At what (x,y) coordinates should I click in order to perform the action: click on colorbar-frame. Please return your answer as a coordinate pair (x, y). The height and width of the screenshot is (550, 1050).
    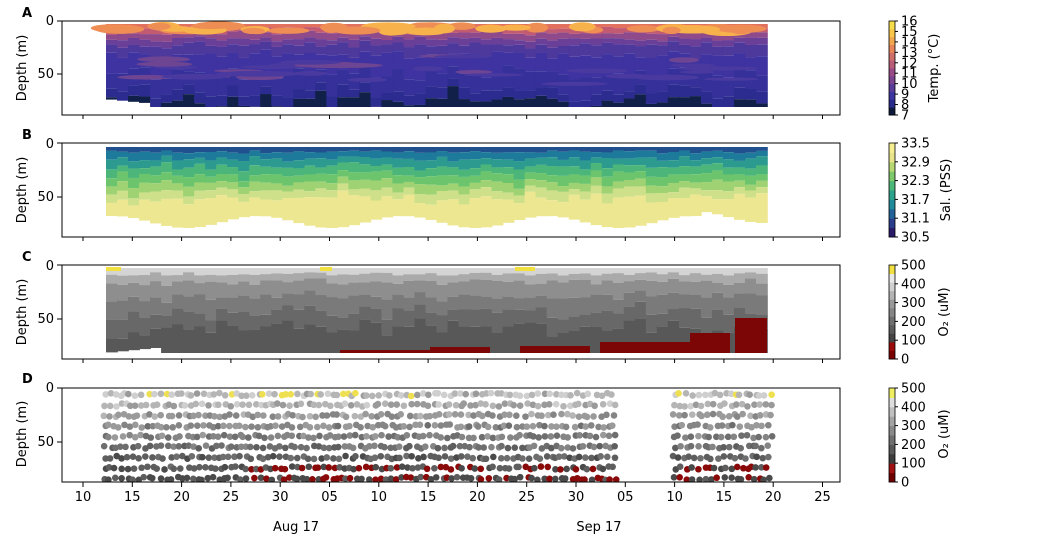
    Looking at the image, I should click on (892, 68).